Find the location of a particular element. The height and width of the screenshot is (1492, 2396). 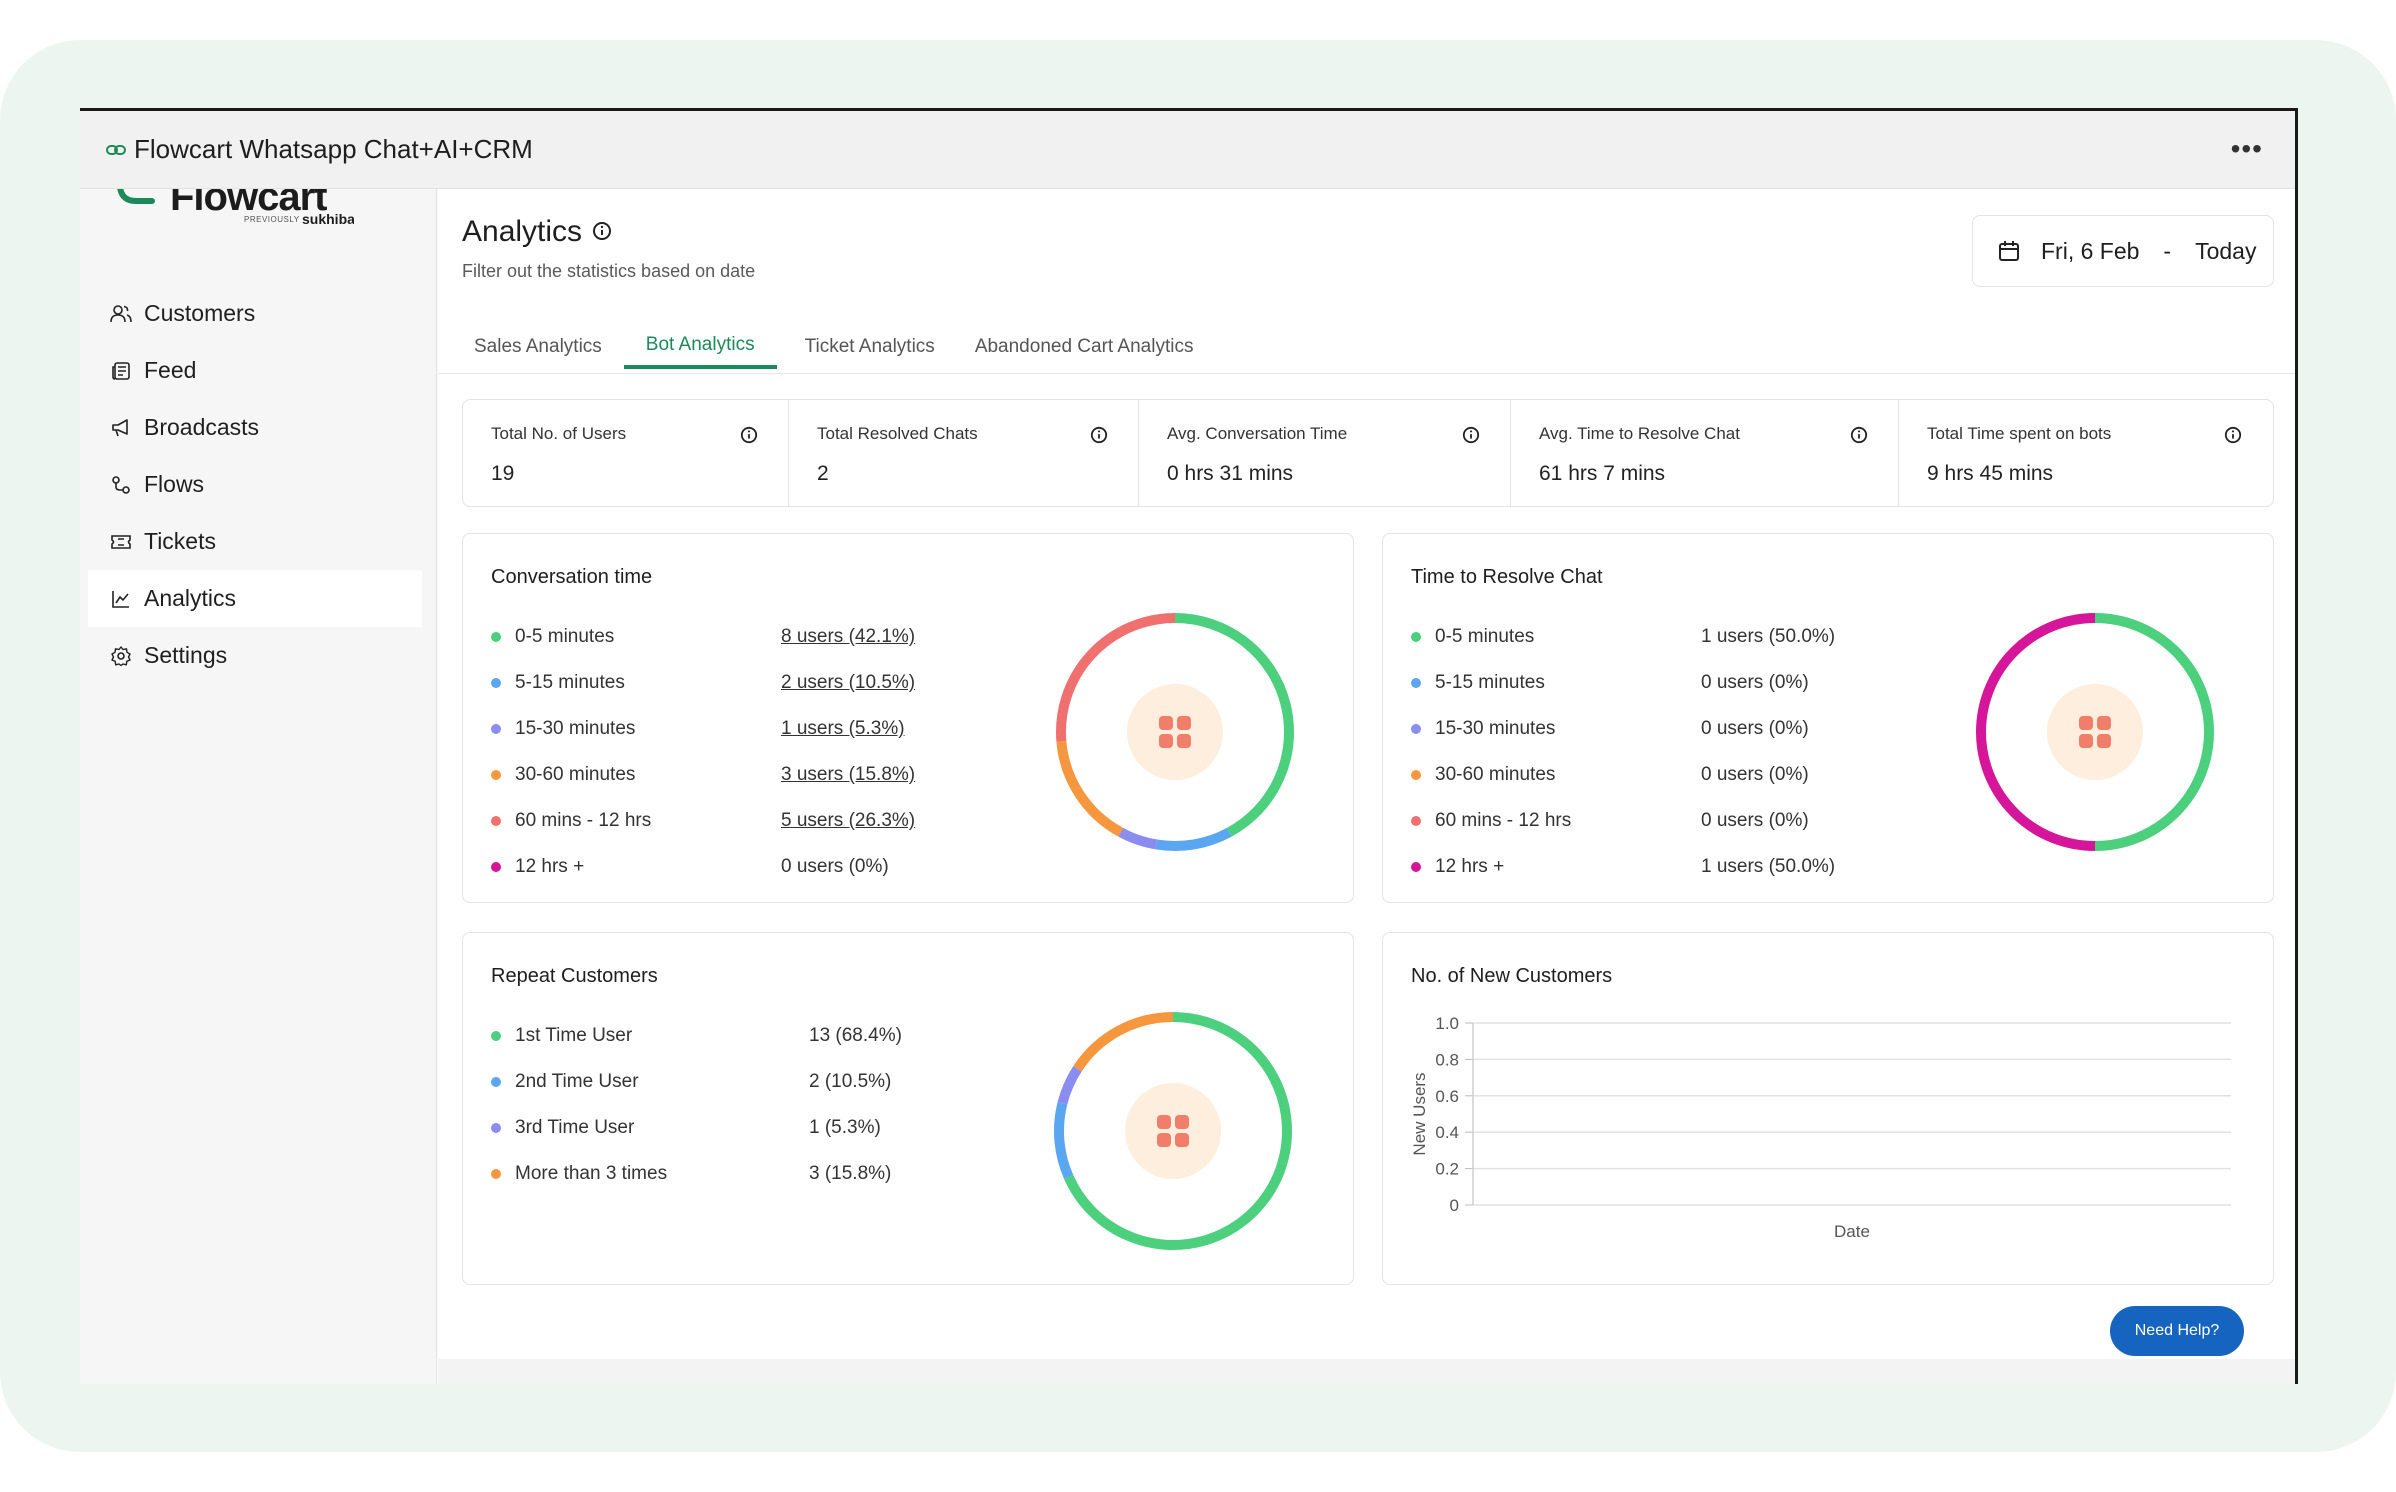

y-tick-label: 0.4 is located at coordinates (1447, 1132).